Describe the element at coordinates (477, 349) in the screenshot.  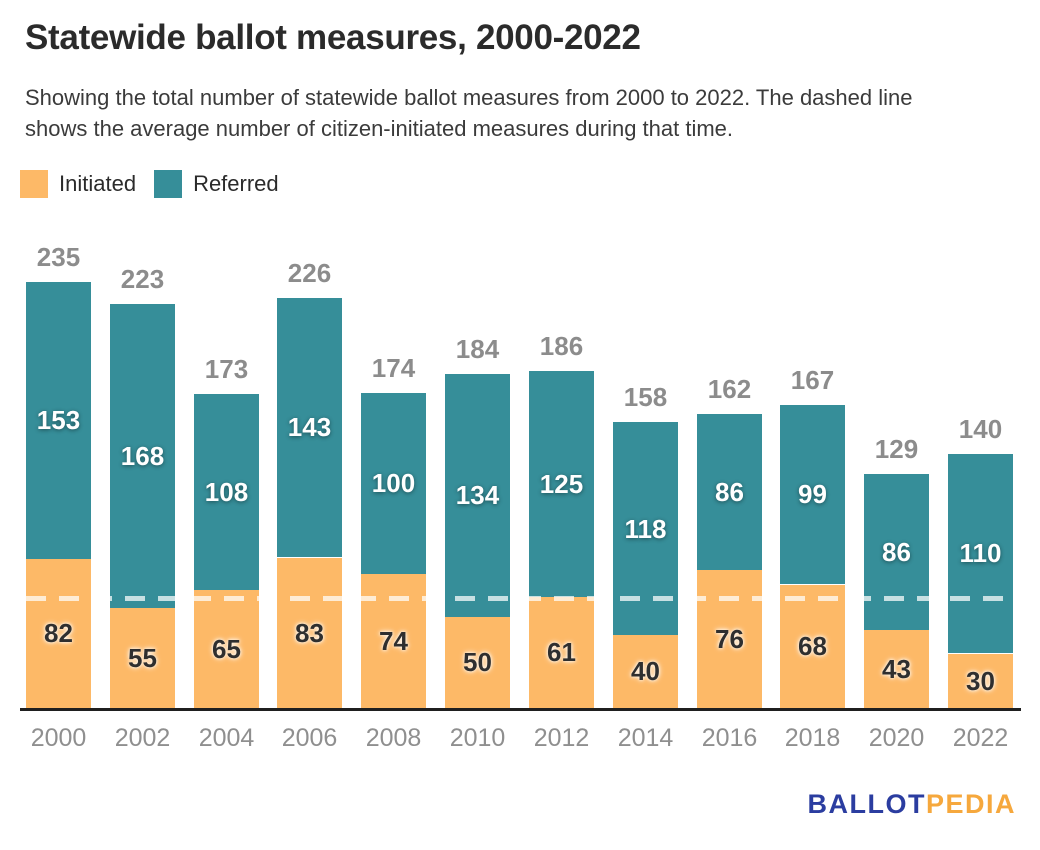
I see `total-value-label: 184` at that location.